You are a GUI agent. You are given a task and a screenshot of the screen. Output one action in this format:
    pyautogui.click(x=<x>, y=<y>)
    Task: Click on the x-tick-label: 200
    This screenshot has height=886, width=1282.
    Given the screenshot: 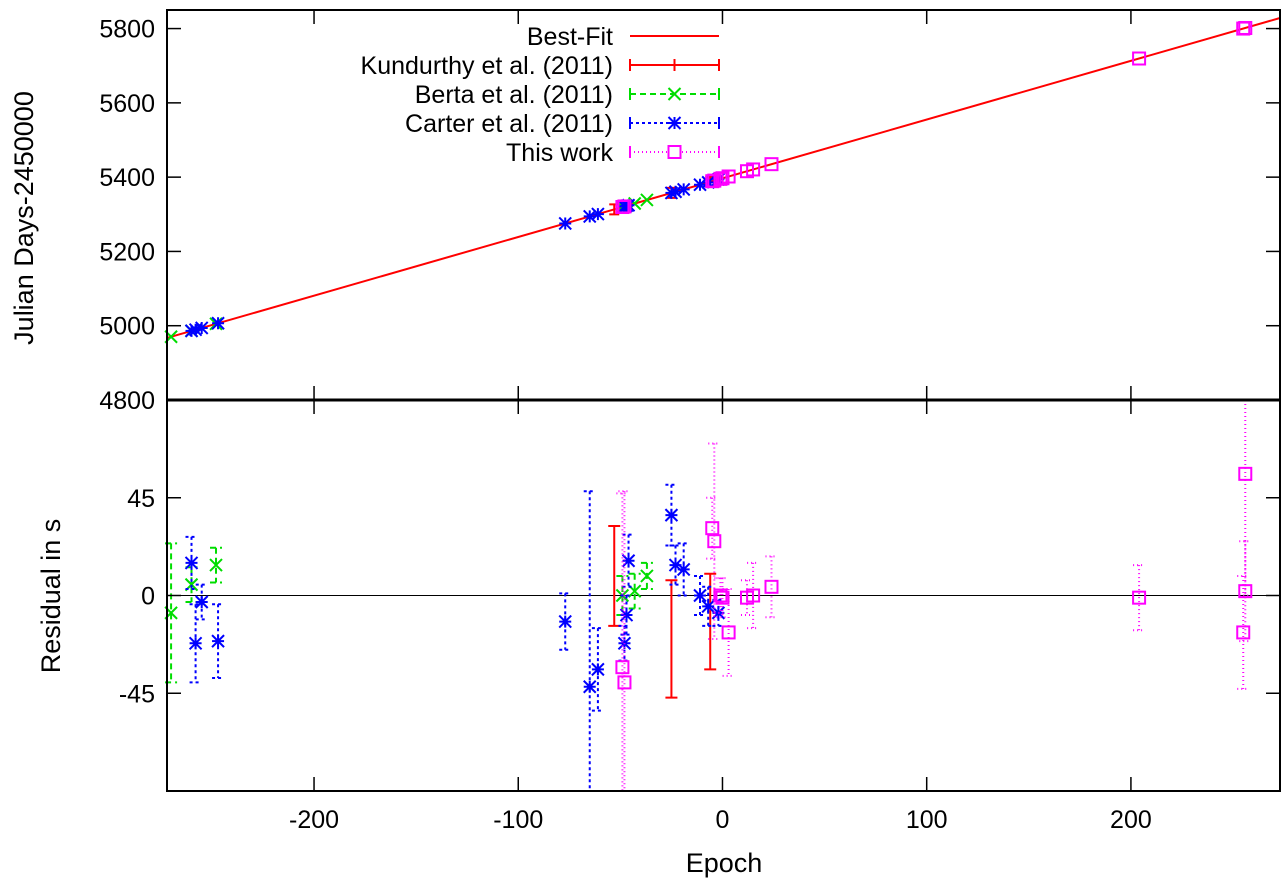 What is the action you would take?
    pyautogui.click(x=1131, y=820)
    